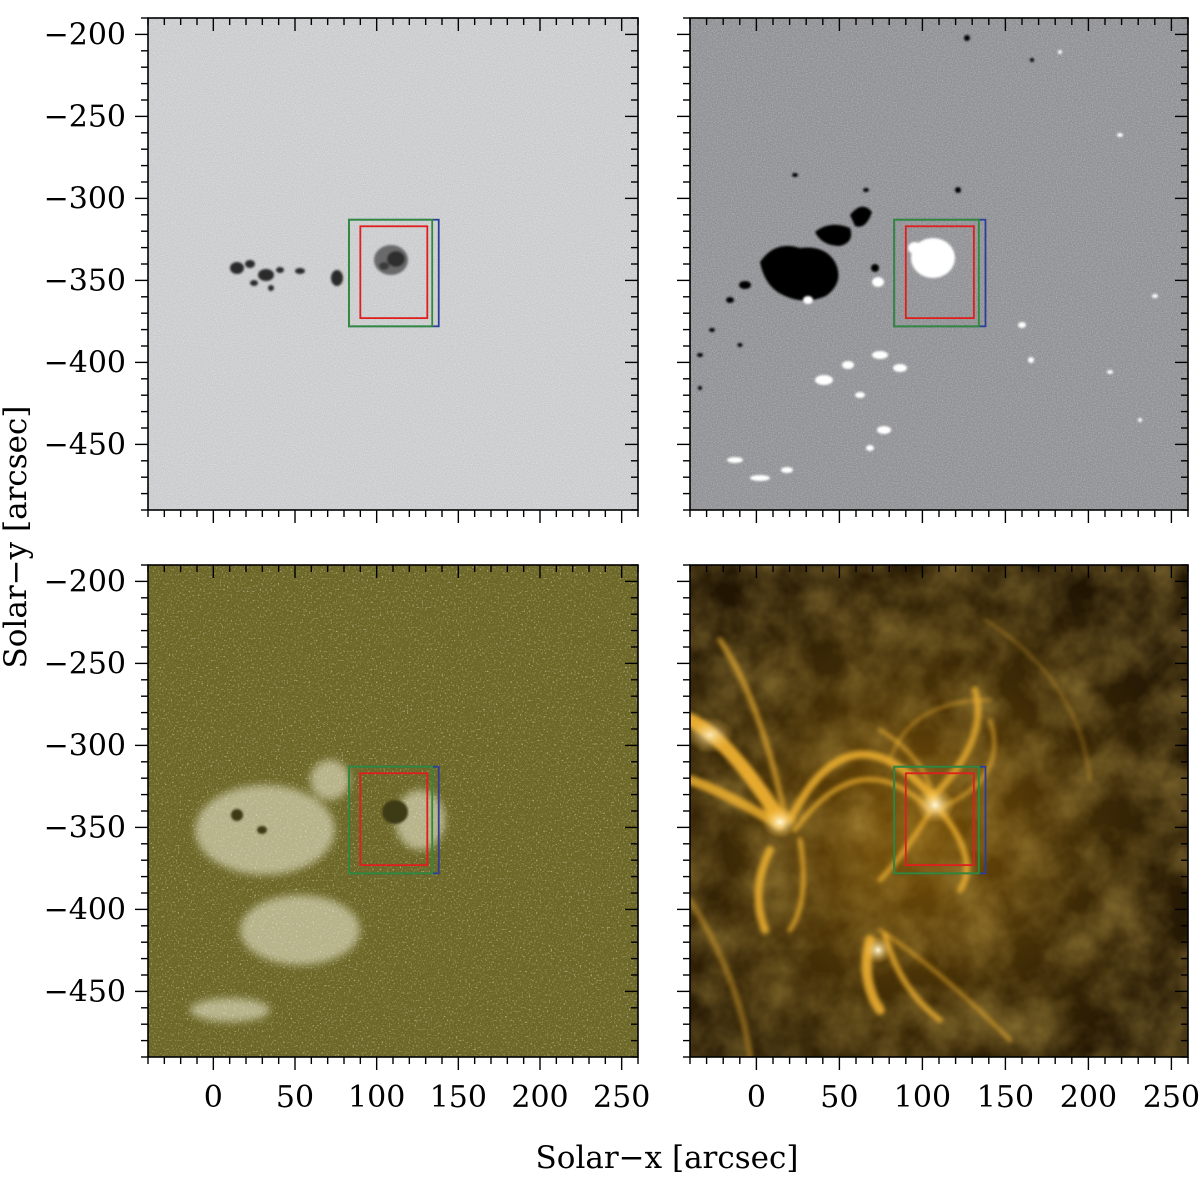 This screenshot has height=1186, width=1200. What do you see at coordinates (822, 840) in the screenshot?
I see `coronal-bright-cores` at bounding box center [822, 840].